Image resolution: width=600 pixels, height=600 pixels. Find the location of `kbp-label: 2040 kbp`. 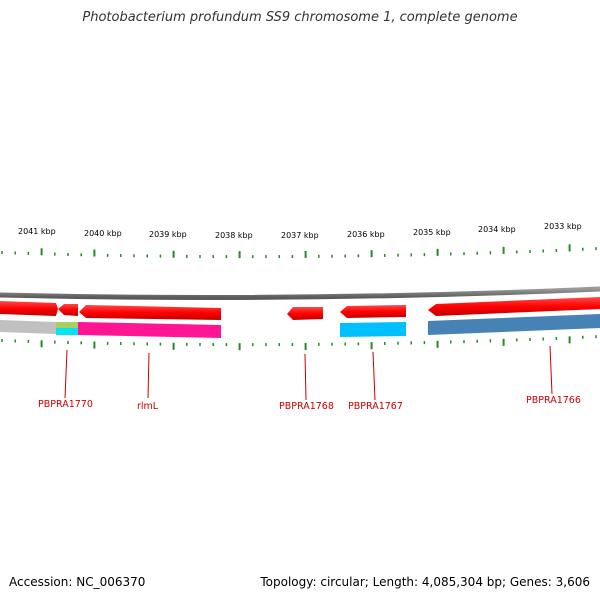

kbp-label: 2040 kbp is located at coordinates (103, 233).